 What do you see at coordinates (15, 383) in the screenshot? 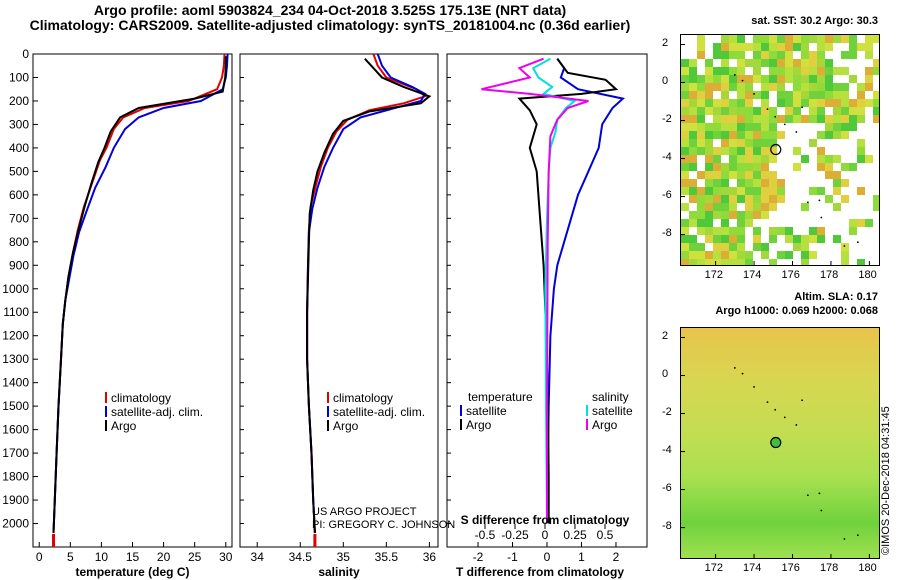
I see `y-tick-label: 1400` at bounding box center [15, 383].